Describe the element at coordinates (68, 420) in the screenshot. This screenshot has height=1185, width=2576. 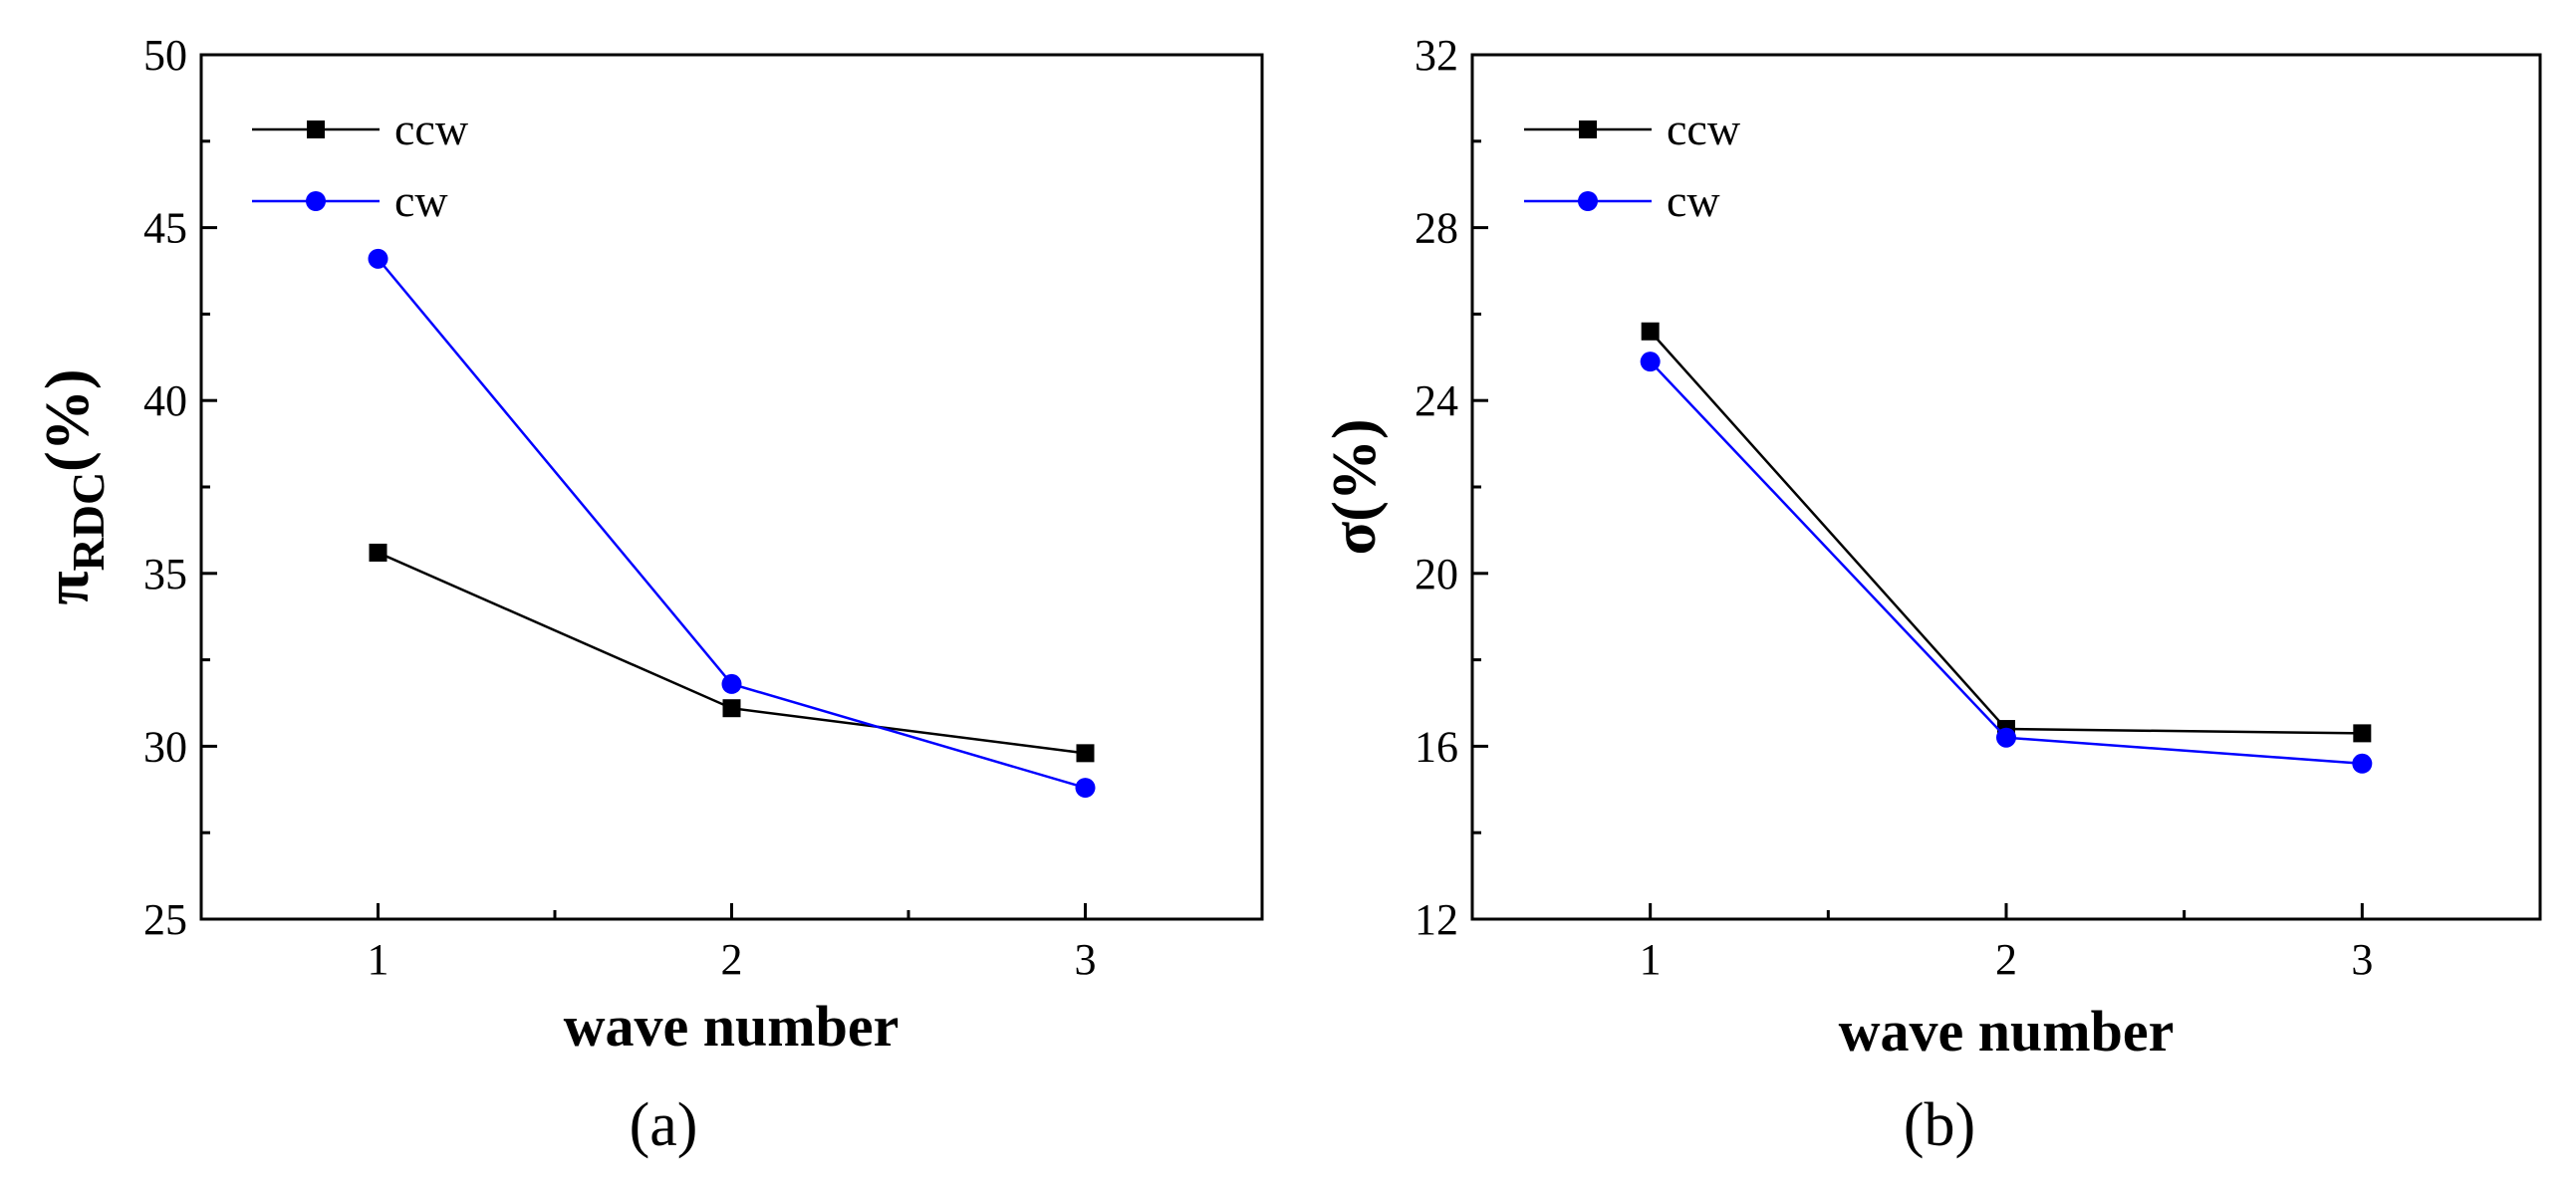
I see `y-axis-label-unit-a: (%)` at that location.